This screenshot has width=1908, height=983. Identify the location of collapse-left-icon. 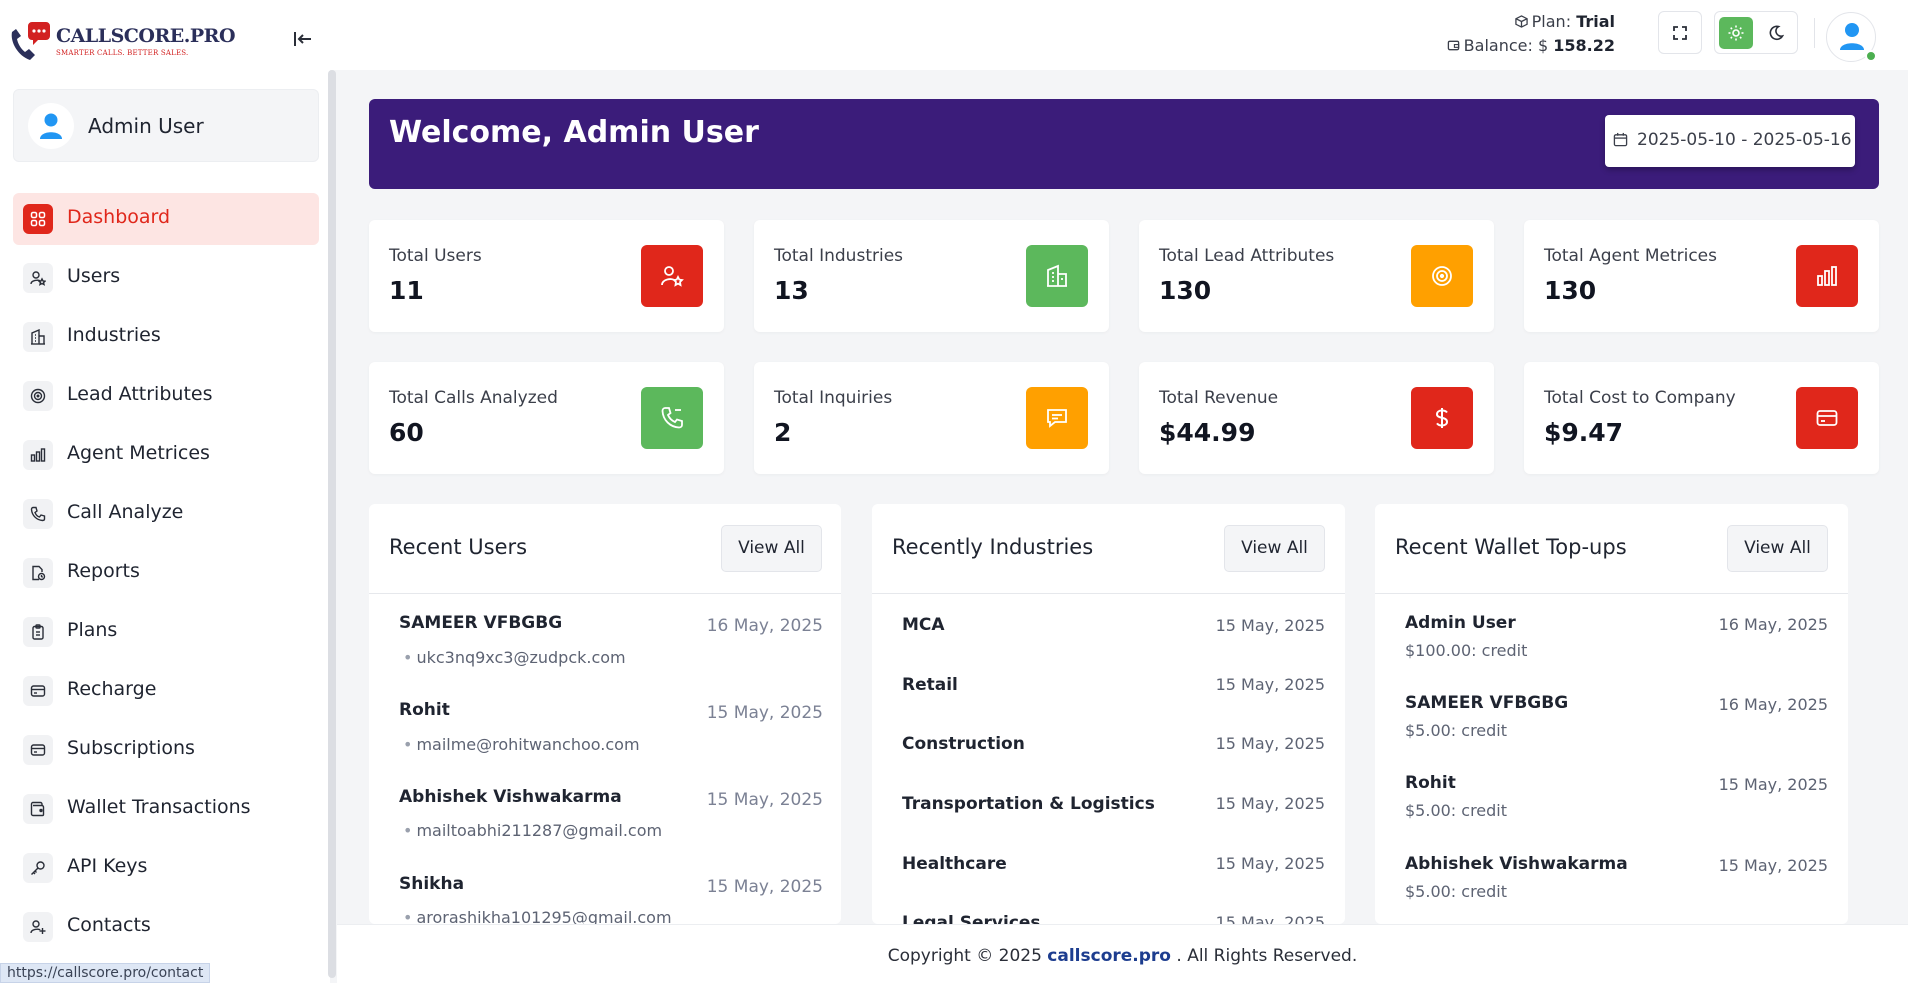
(302, 39).